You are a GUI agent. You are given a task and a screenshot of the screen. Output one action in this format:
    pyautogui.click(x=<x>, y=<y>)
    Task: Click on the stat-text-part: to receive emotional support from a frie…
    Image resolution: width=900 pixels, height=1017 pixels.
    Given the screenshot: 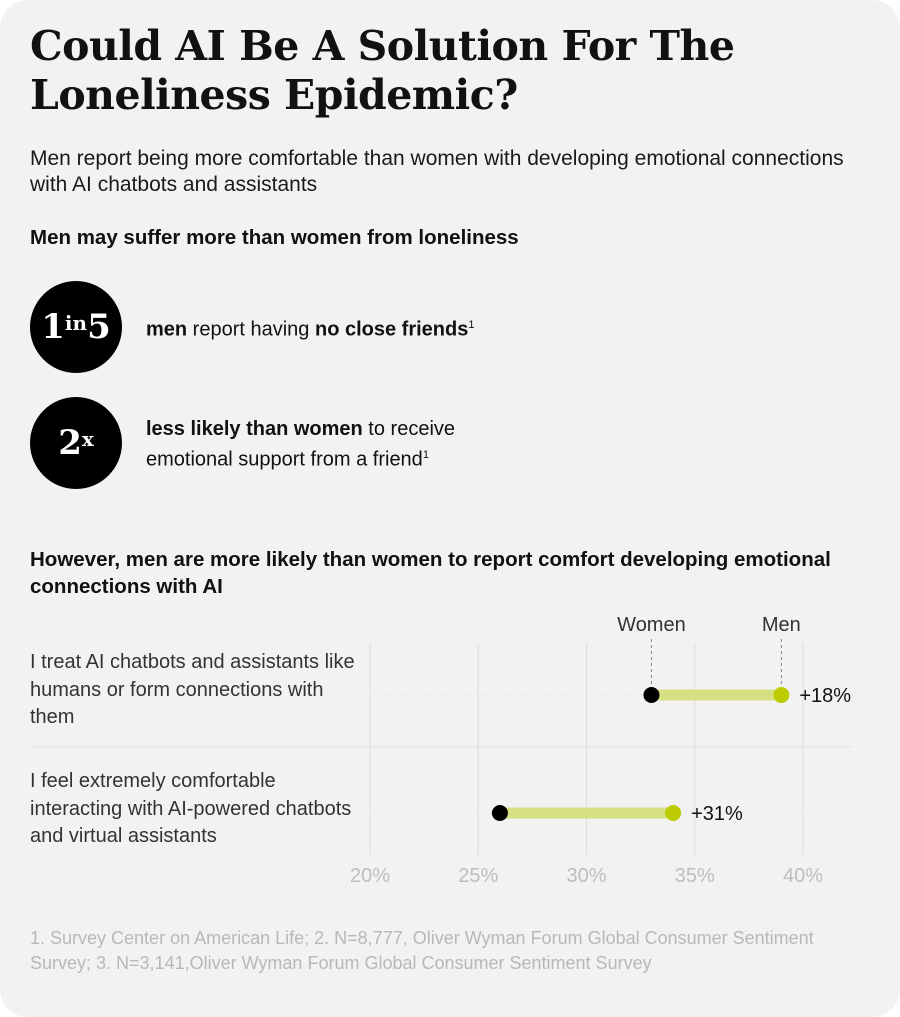 What is the action you would take?
    pyautogui.click(x=301, y=444)
    